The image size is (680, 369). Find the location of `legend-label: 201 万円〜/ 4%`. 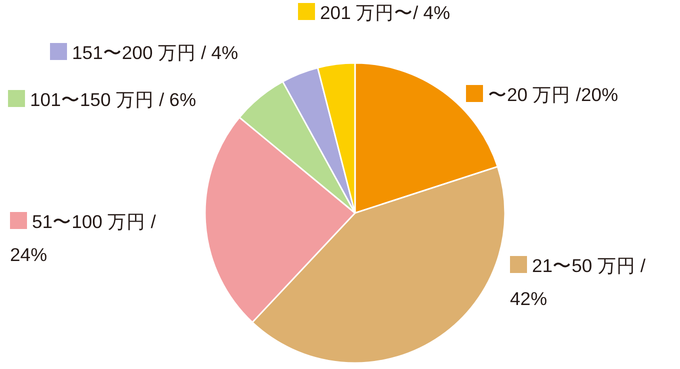

legend-label: 201 万円〜/ 4% is located at coordinates (385, 12).